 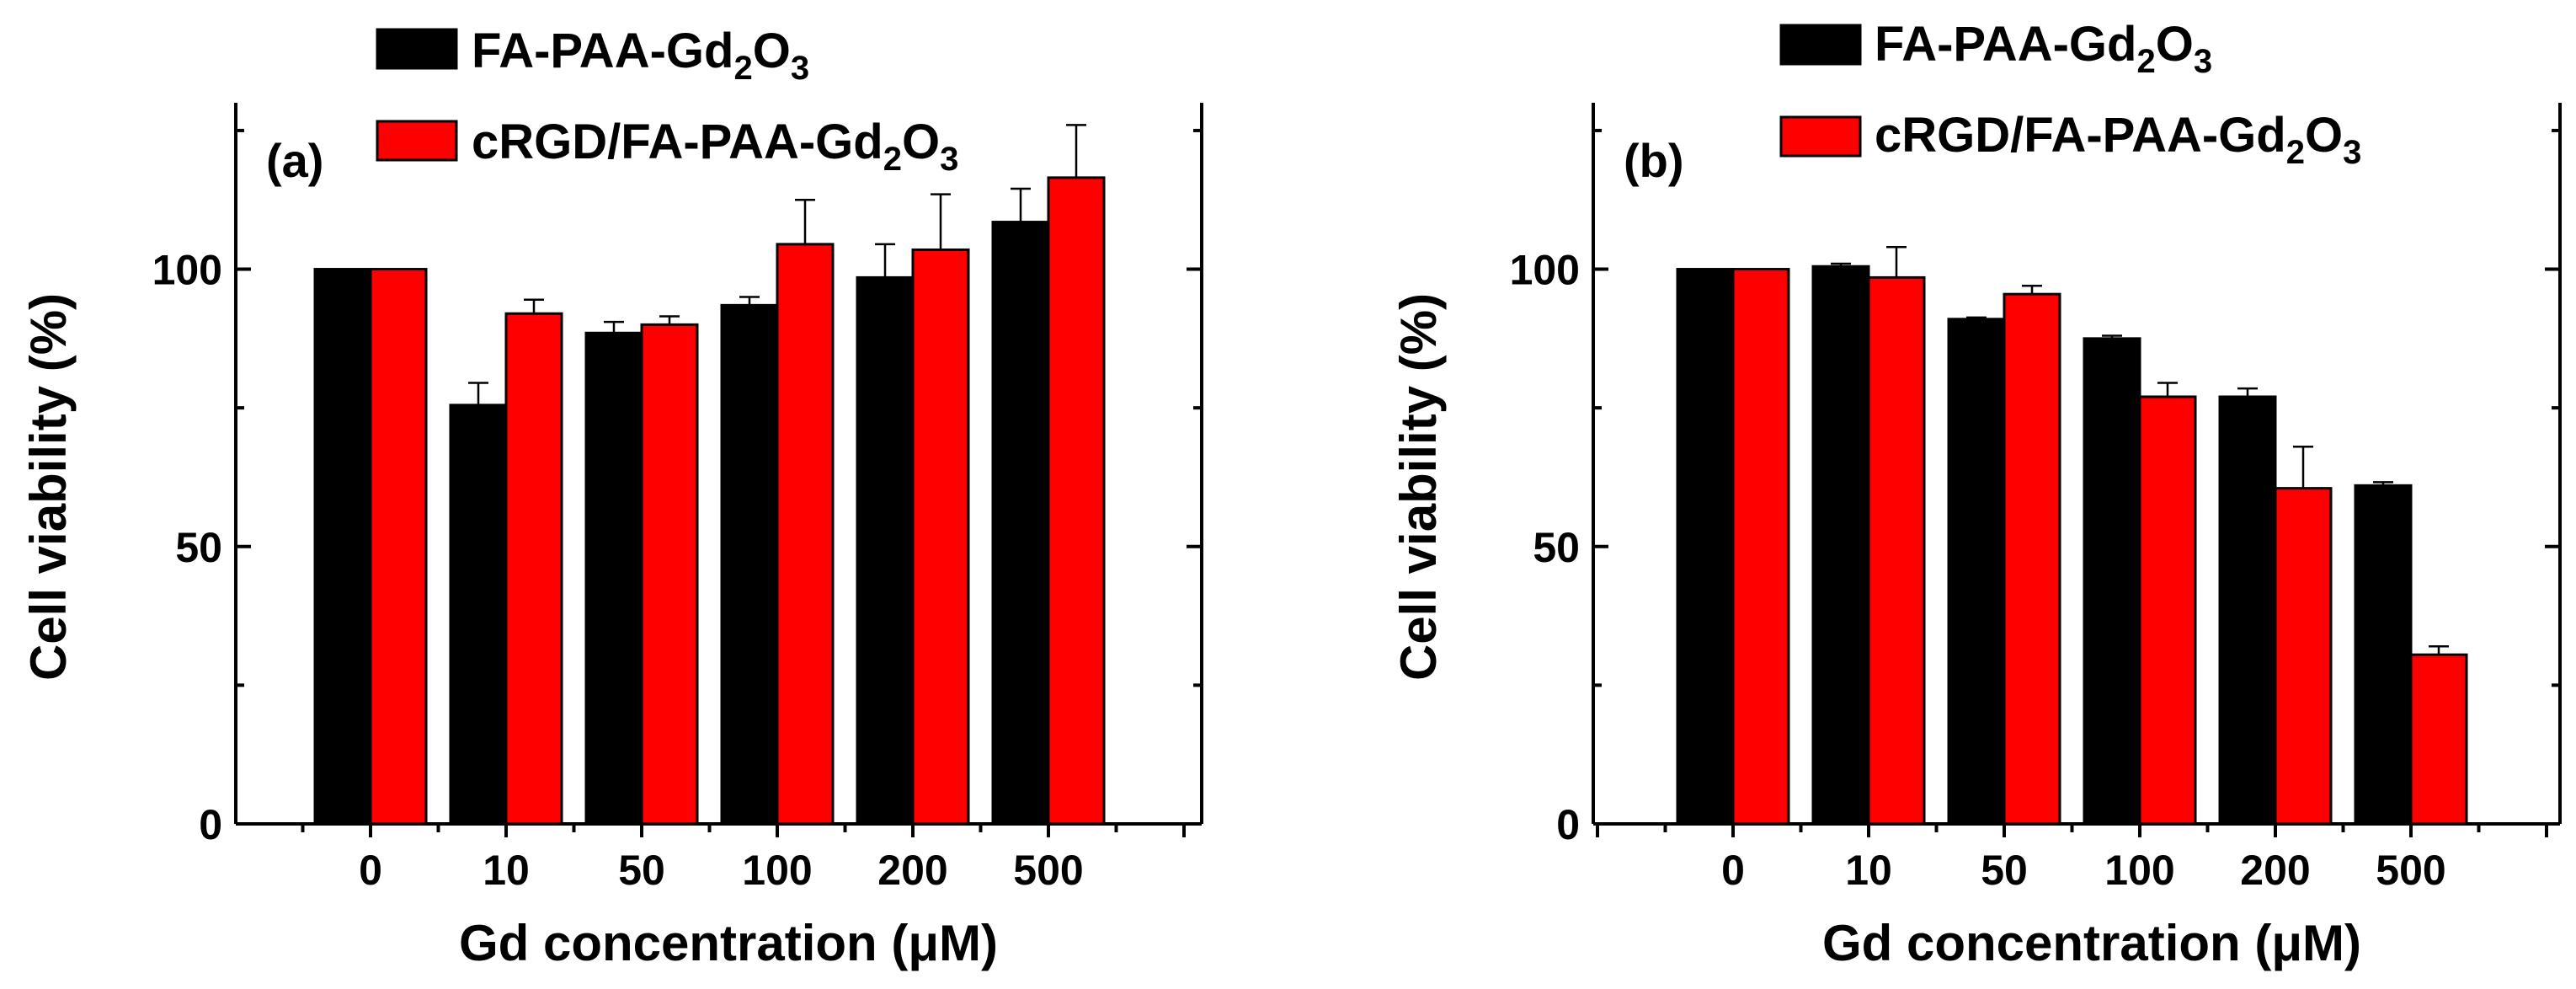 I want to click on legend-panel-a: FA-PAA-Gd2O3 cRGD/FA-PAA-Gd2O3, so click(x=667, y=101).